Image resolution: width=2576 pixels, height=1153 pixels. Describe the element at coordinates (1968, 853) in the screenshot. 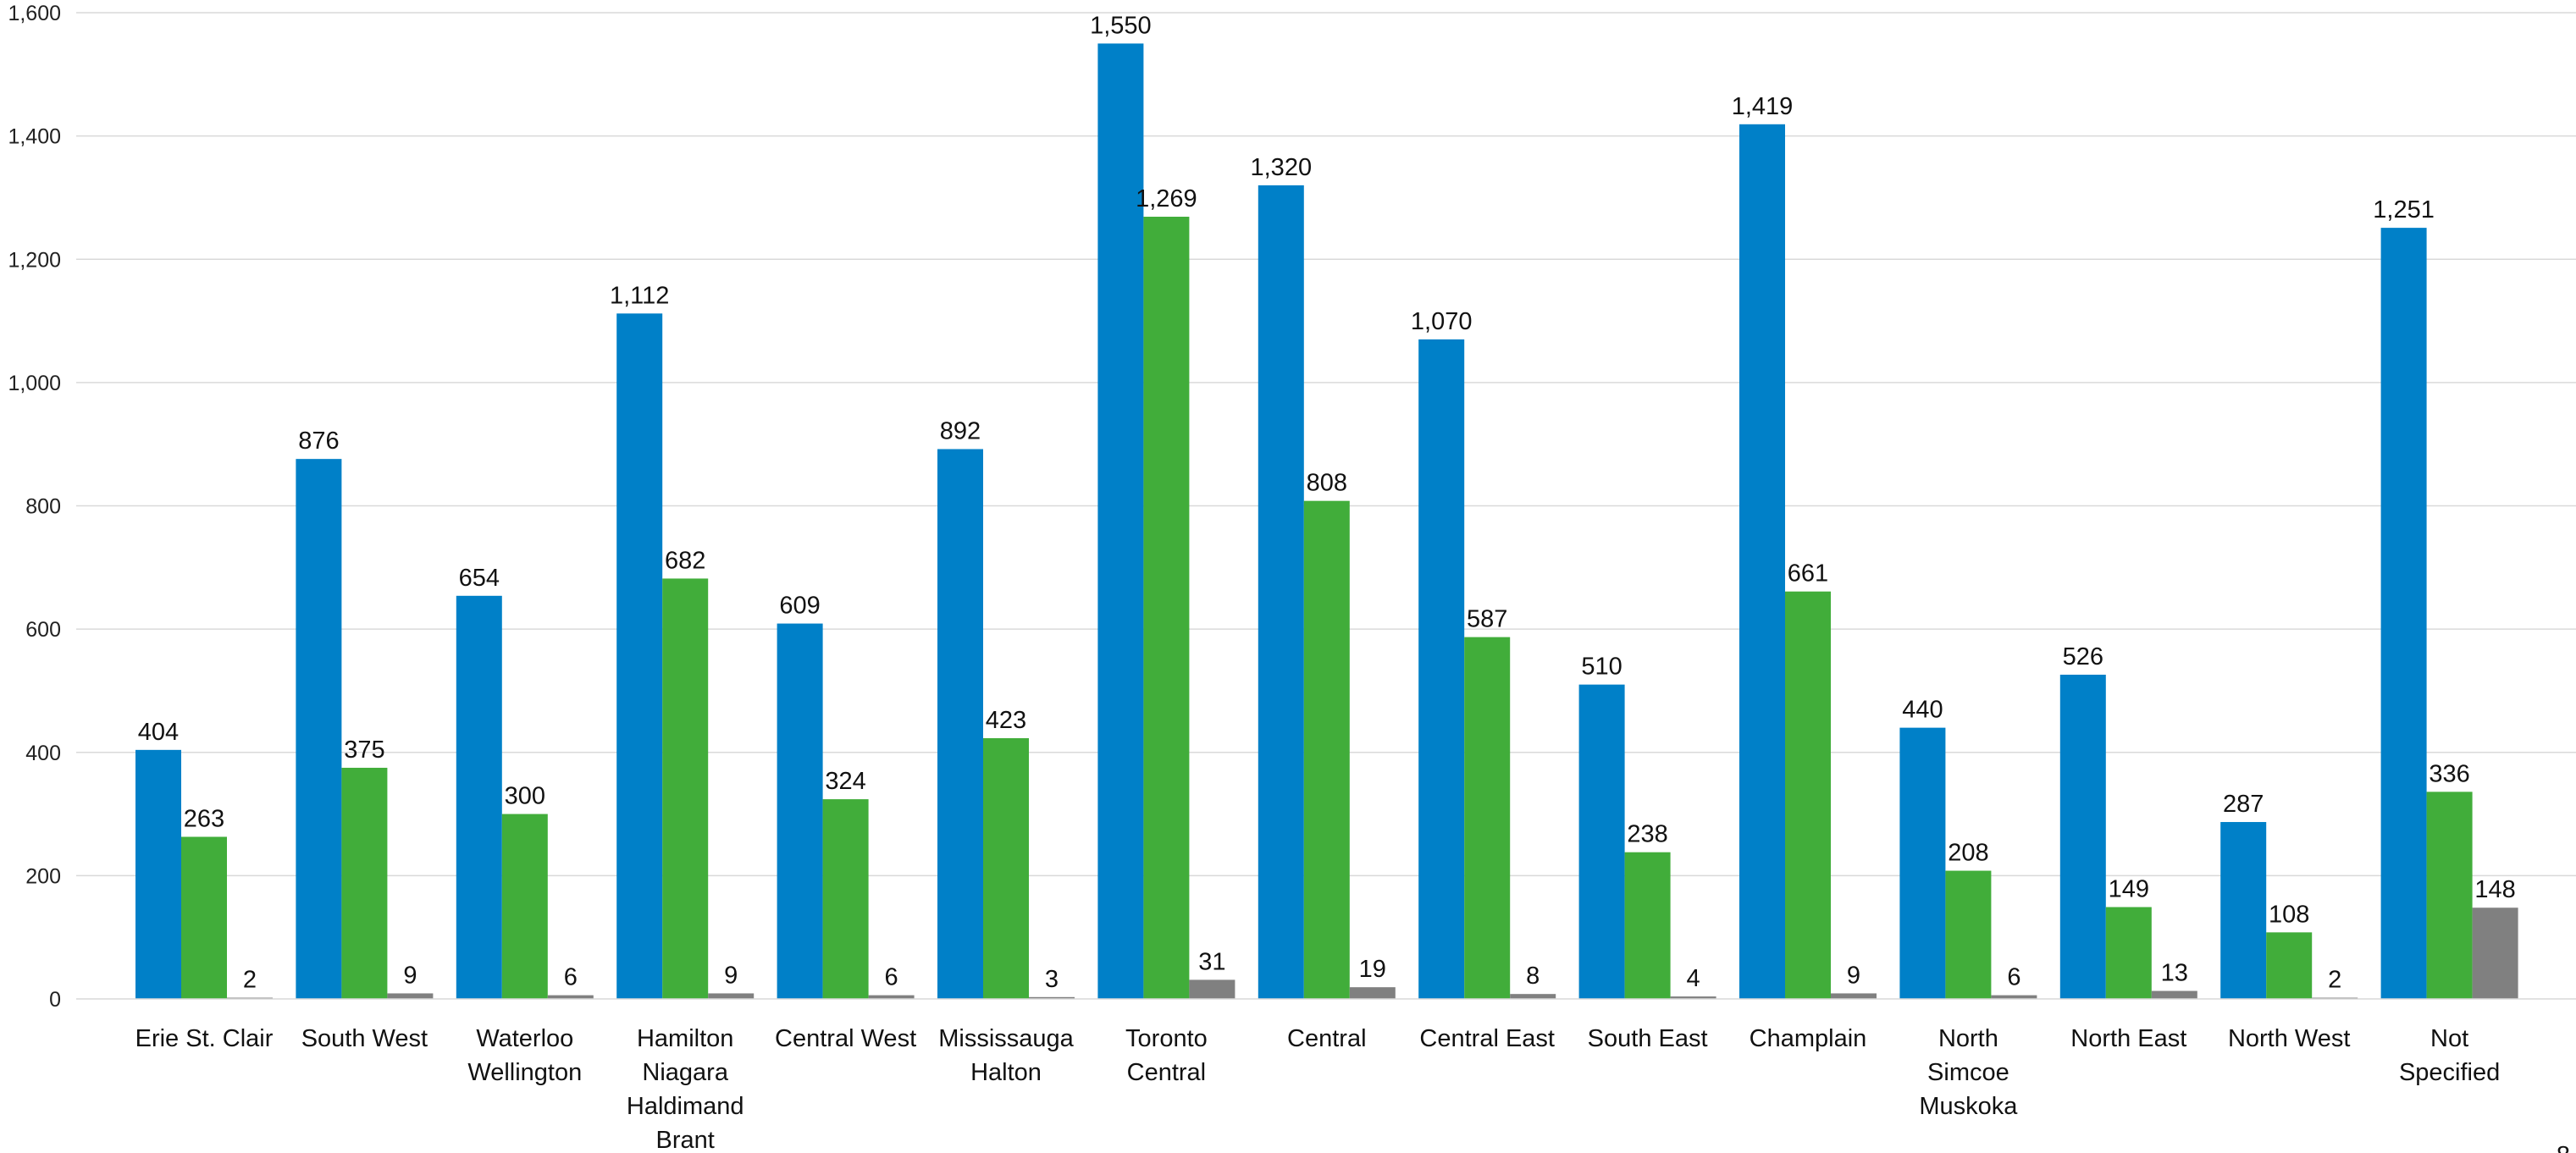

I see `data-label: 208` at that location.